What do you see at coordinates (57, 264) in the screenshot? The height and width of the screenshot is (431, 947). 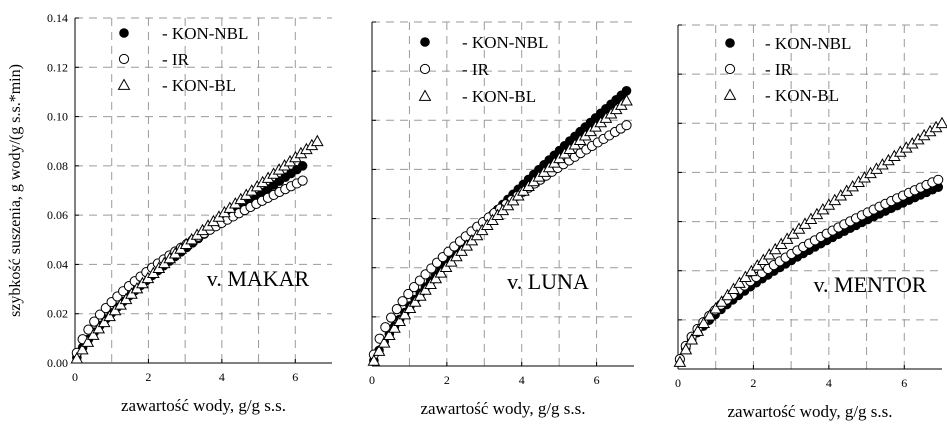 I see `y-tick-label: 0.04` at bounding box center [57, 264].